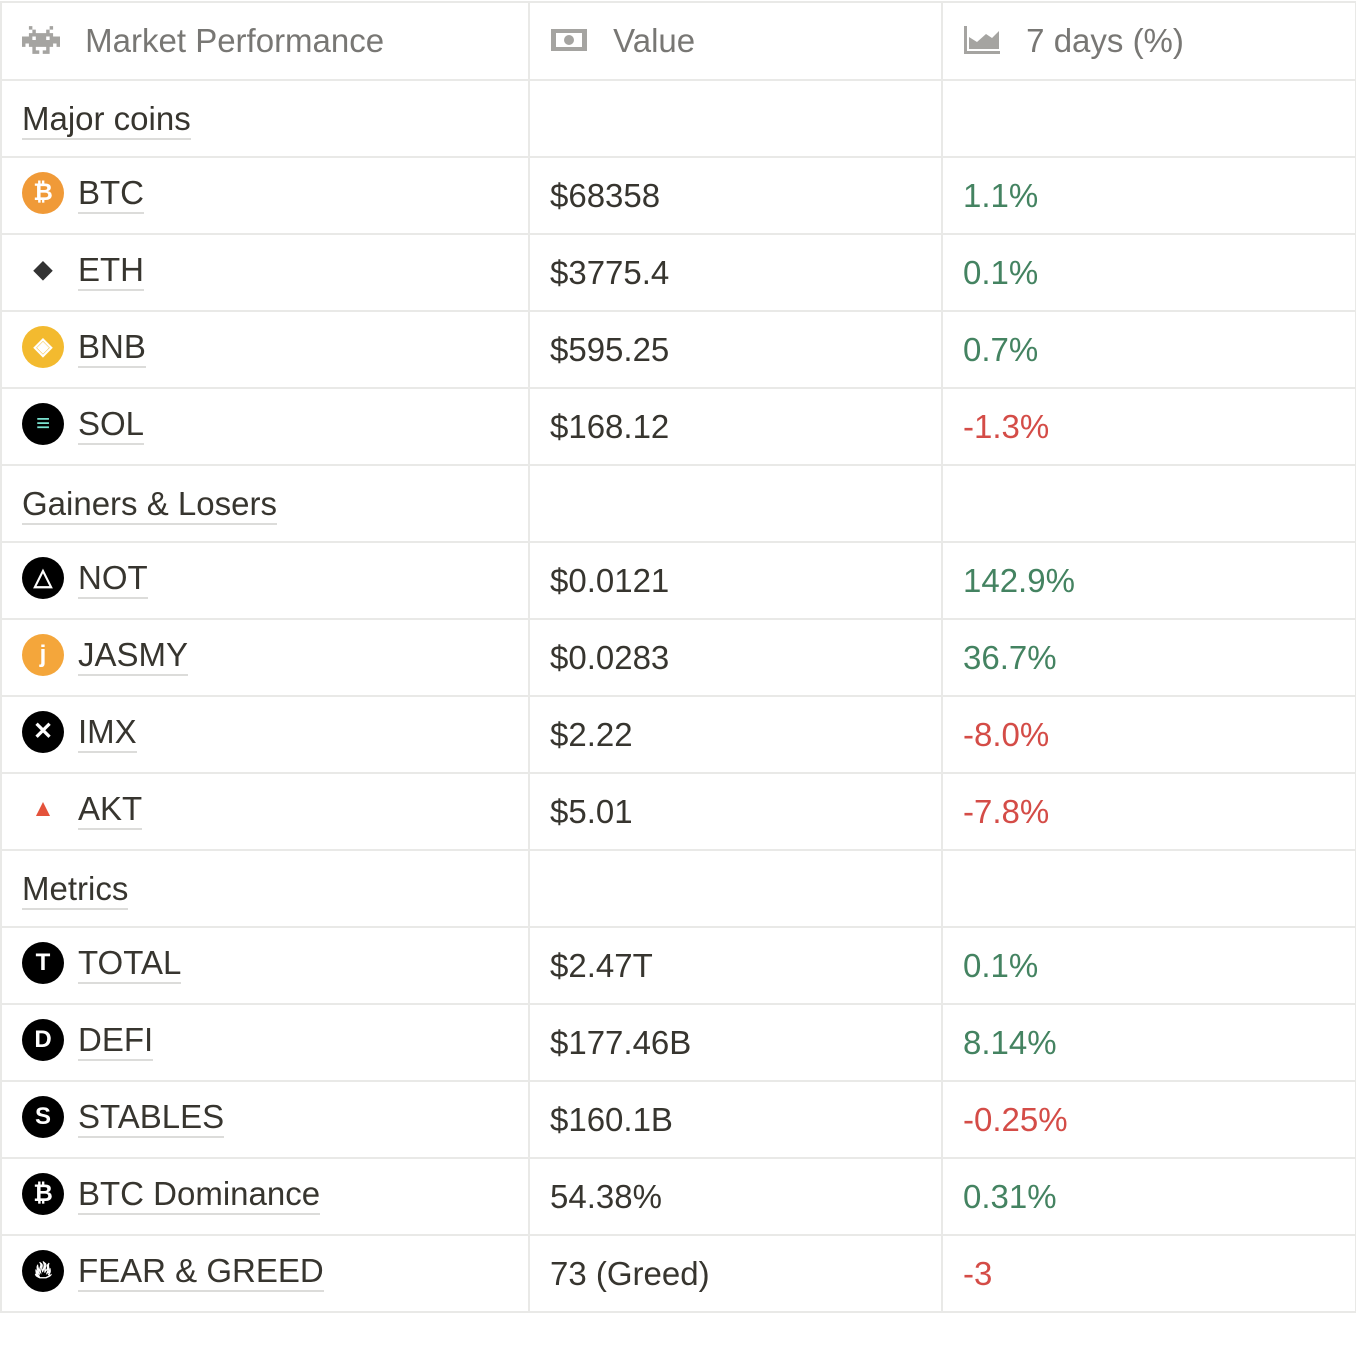 This screenshot has height=1346, width=1356. I want to click on asset-name-cell: D DEFI, so click(265, 1042).